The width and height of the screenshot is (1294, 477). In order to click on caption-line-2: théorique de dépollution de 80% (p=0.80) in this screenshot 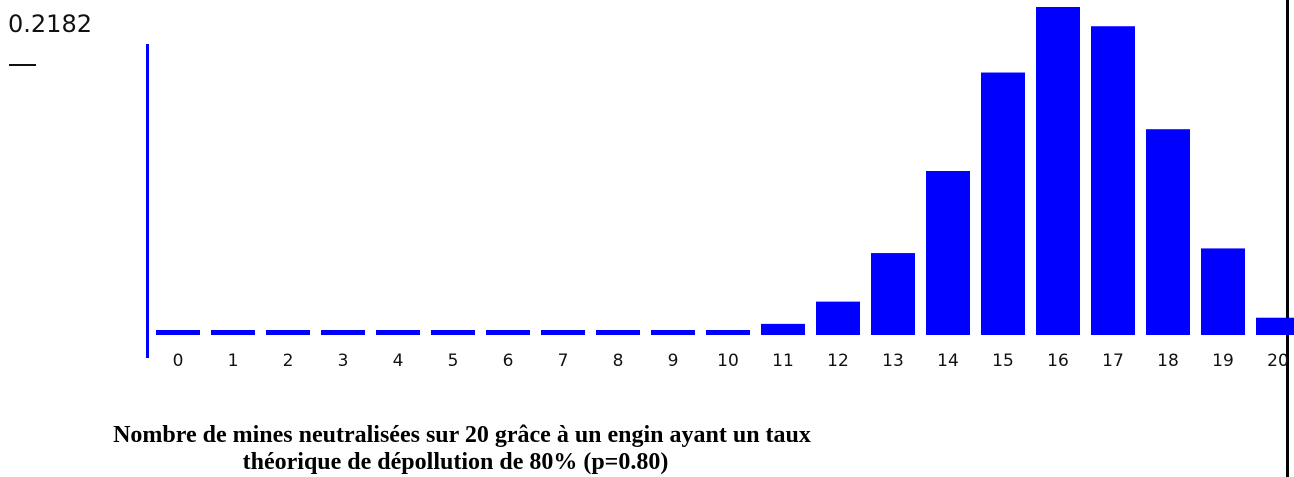, I will do `click(455, 462)`.